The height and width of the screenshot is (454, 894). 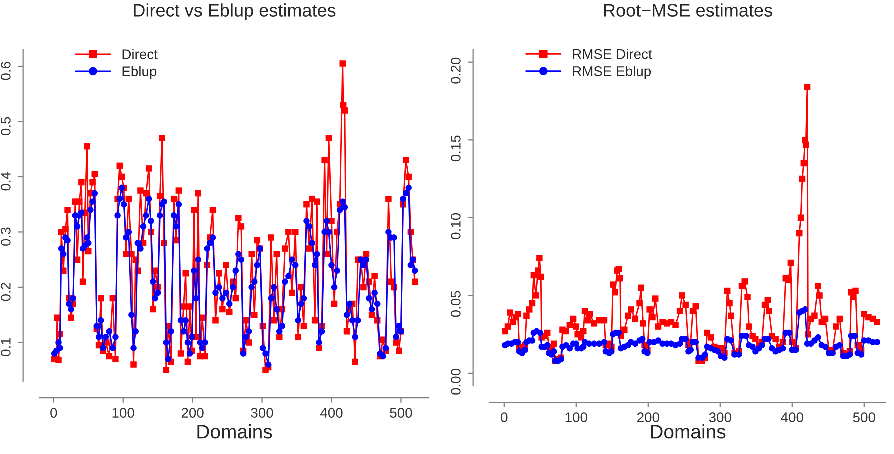 I want to click on y-tick-label: 0.1, so click(x=6, y=347).